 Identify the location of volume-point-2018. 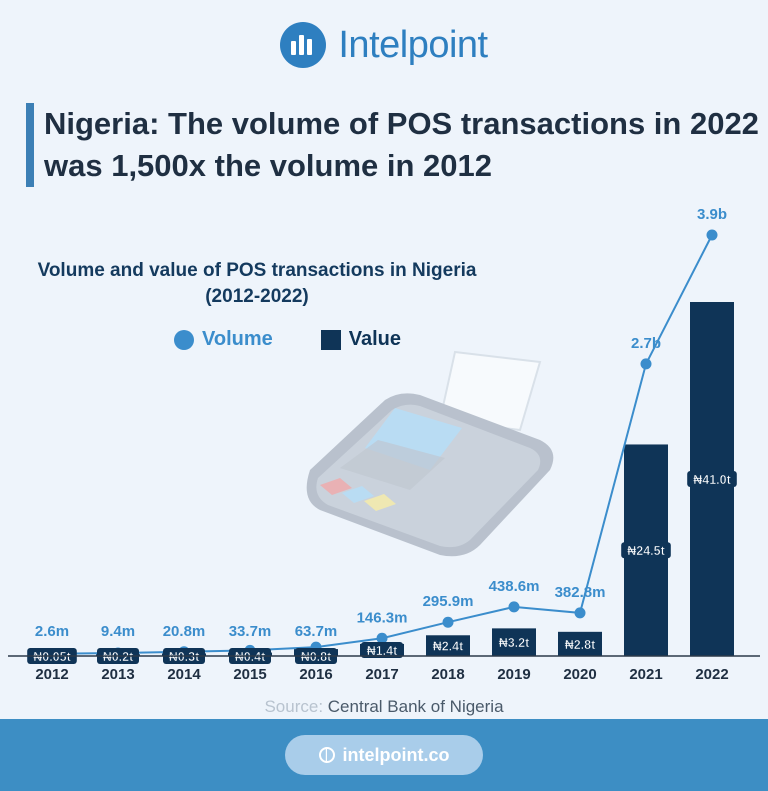
(448, 622).